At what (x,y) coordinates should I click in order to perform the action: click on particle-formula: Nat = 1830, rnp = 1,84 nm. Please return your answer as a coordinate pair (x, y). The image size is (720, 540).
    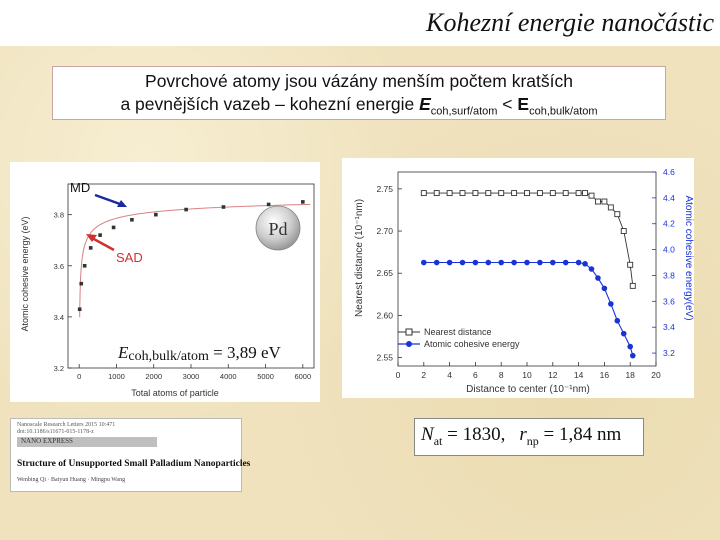
    Looking at the image, I should click on (521, 436).